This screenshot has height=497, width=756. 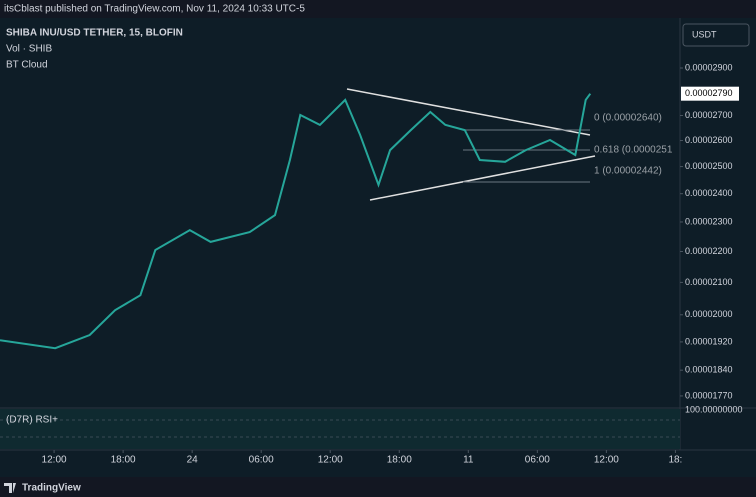 What do you see at coordinates (193, 460) in the screenshot?
I see `x-tick-label: 24` at bounding box center [193, 460].